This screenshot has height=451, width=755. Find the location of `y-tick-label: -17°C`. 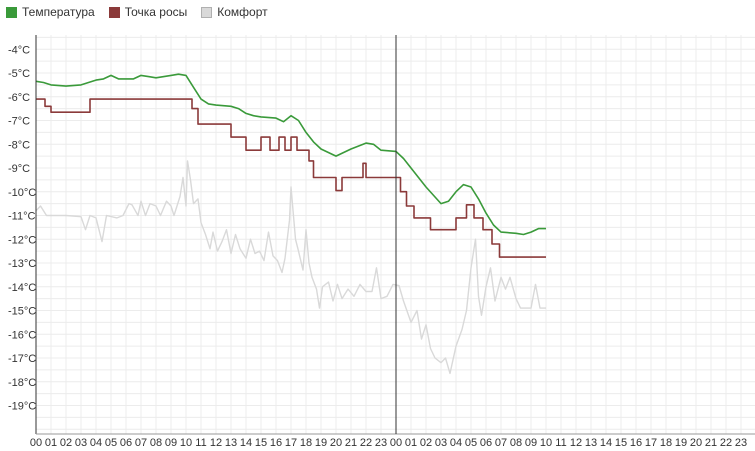

y-tick-label: -17°C is located at coordinates (22, 359).